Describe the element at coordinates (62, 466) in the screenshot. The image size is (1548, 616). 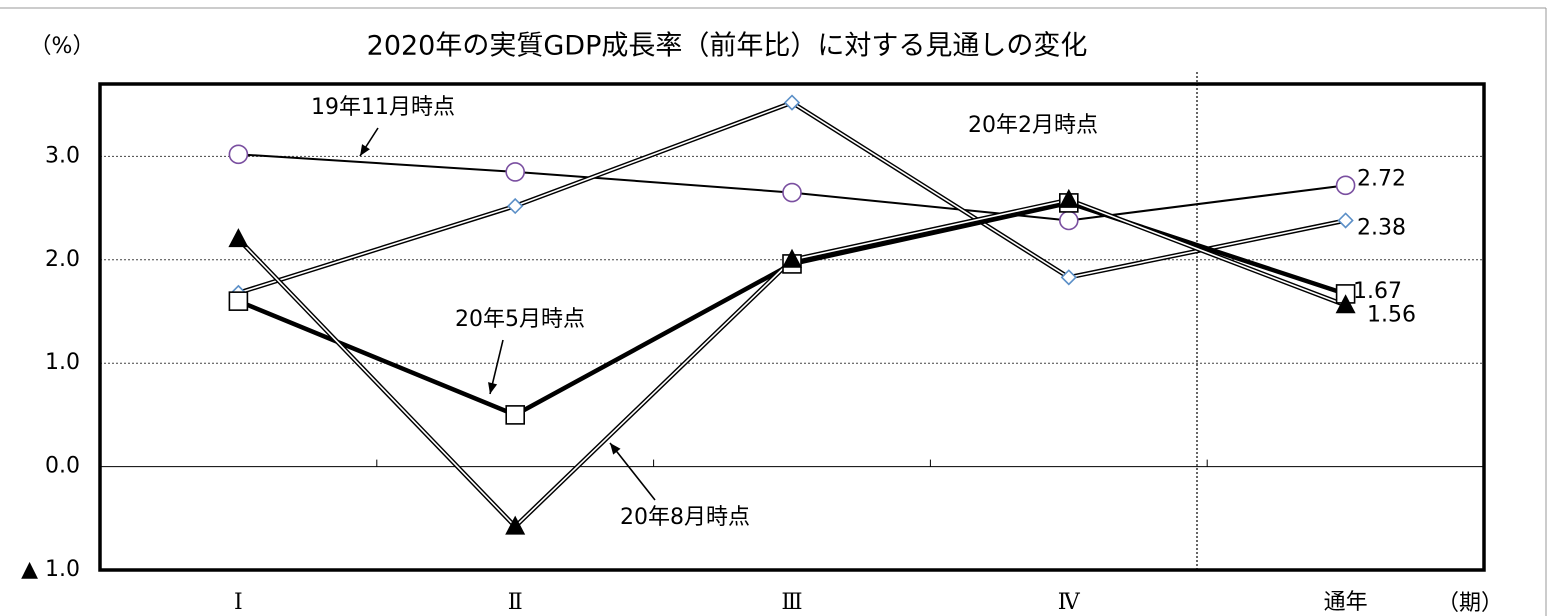
I see `y-tick-label: 0.0` at that location.